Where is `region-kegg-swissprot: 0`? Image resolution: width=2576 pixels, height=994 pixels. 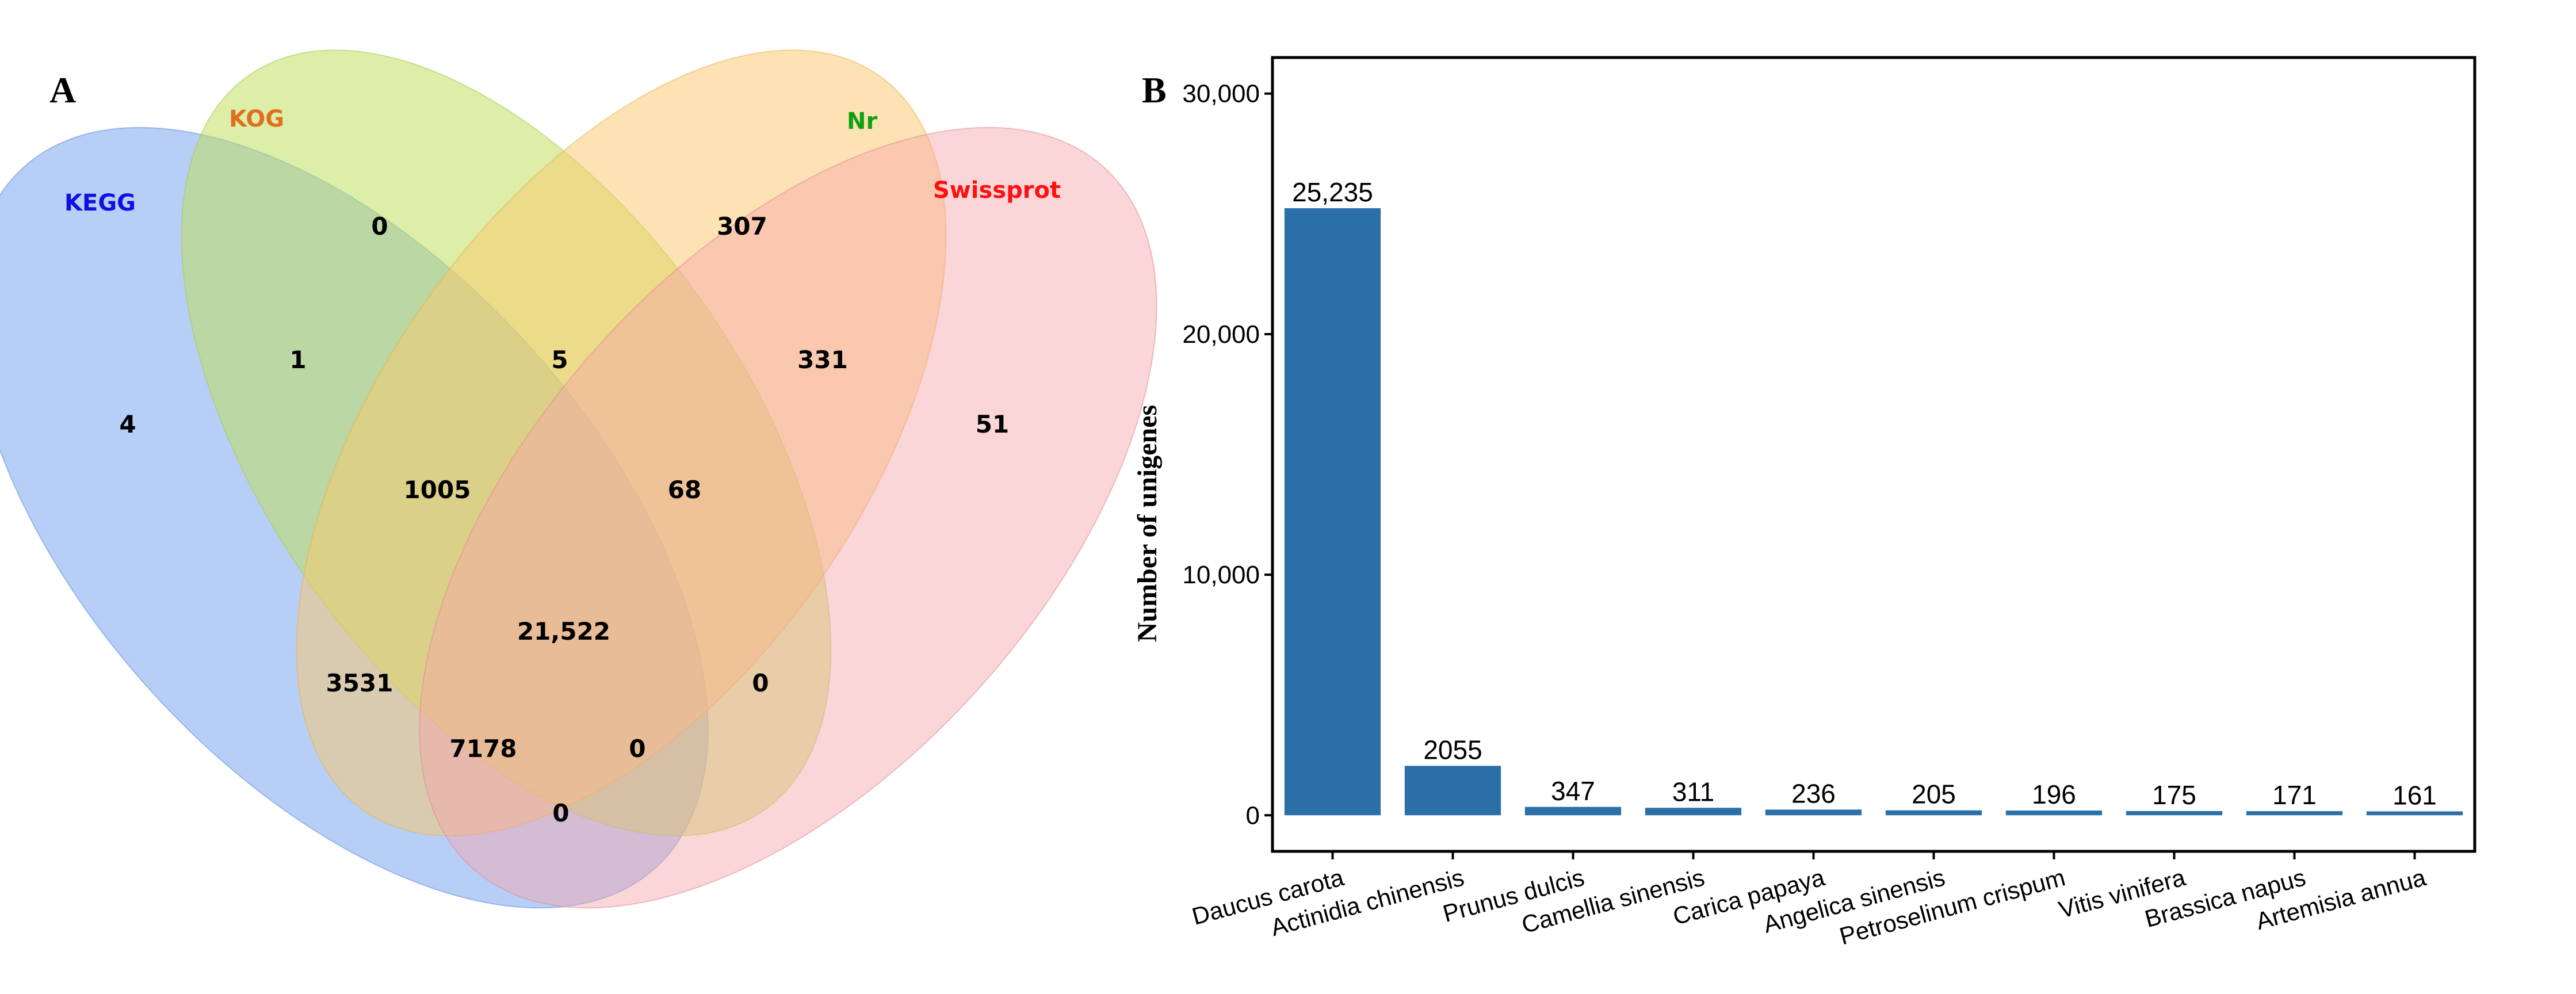 region-kegg-swissprot: 0 is located at coordinates (560, 813).